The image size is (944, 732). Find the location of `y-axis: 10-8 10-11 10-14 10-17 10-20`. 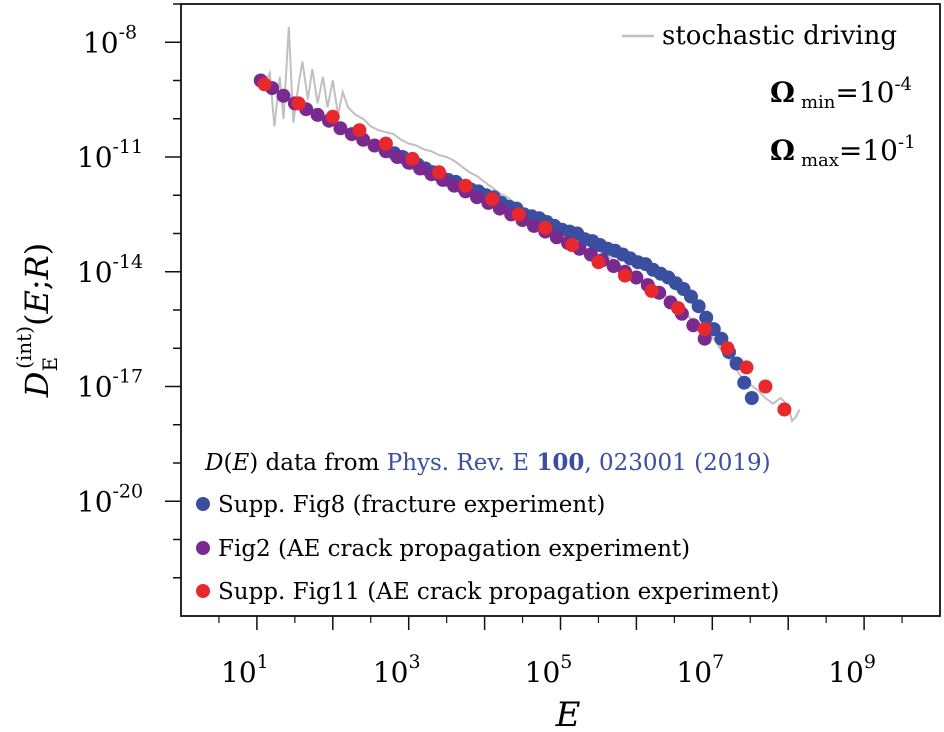

y-axis: 10-8 10-11 10-14 10-17 10-20 is located at coordinates (129, 291).